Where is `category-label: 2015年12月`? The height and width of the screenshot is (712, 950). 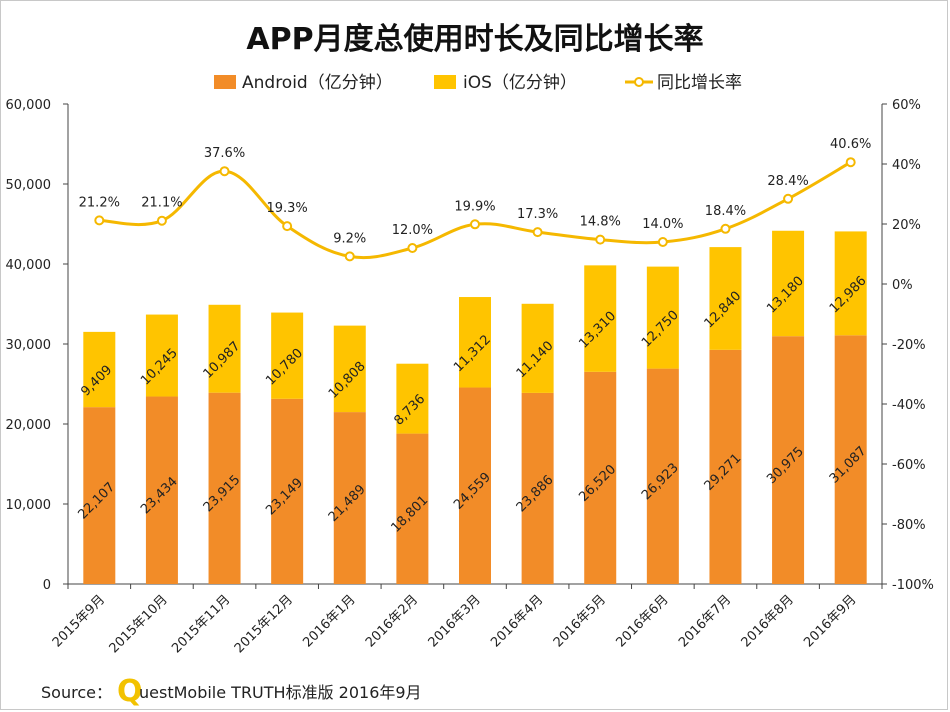 category-label: 2015年12月 is located at coordinates (264, 624).